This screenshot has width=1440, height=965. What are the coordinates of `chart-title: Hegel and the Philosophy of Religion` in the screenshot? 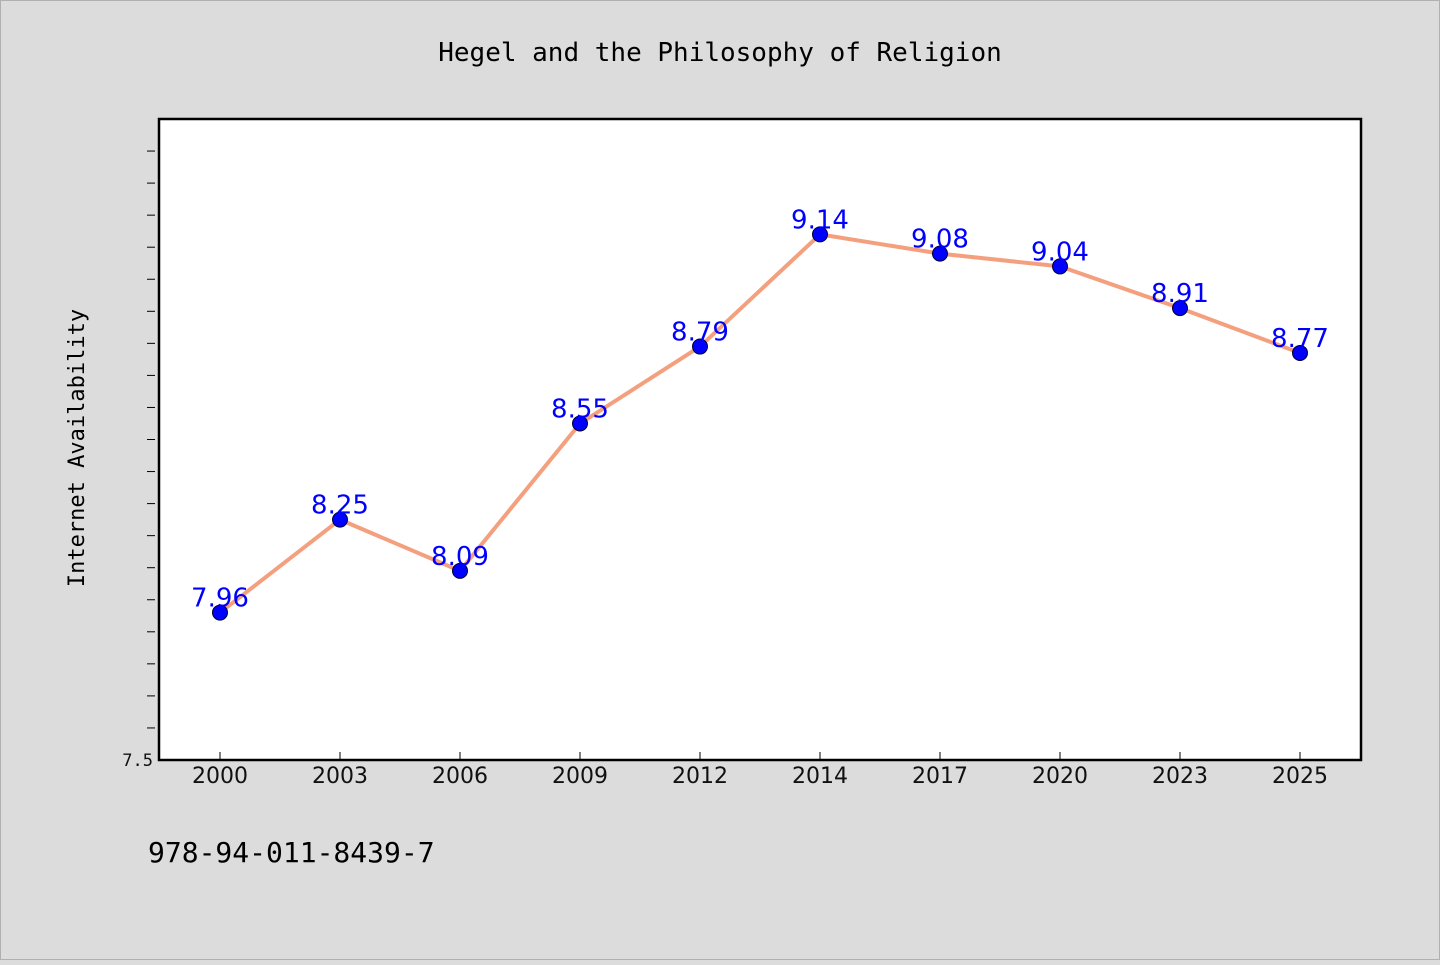 It's located at (720, 53).